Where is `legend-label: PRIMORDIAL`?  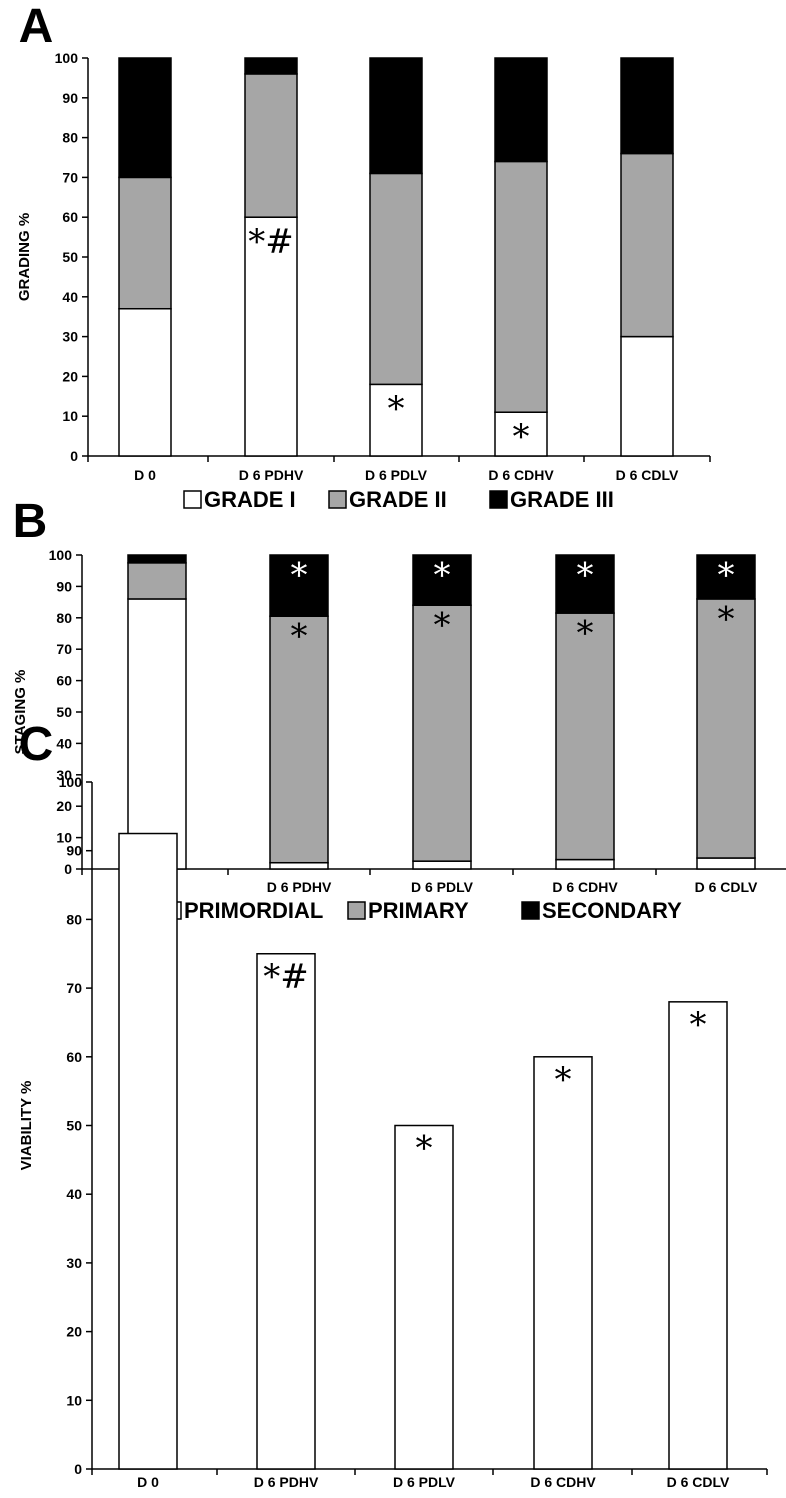
legend-label: PRIMORDIAL is located at coordinates (253, 910).